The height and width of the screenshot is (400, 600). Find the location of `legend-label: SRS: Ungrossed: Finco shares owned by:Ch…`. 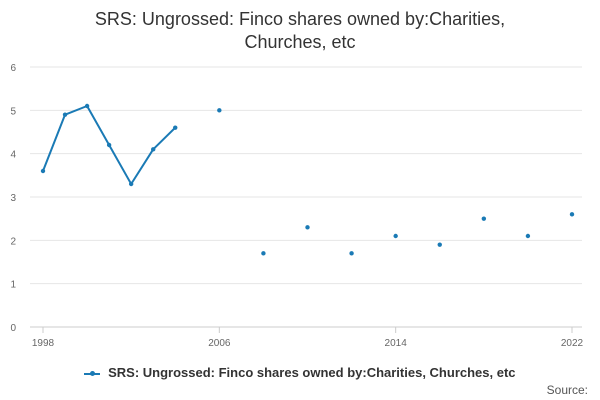

legend-label: SRS: Ungrossed: Finco shares owned by:Ch… is located at coordinates (312, 372).